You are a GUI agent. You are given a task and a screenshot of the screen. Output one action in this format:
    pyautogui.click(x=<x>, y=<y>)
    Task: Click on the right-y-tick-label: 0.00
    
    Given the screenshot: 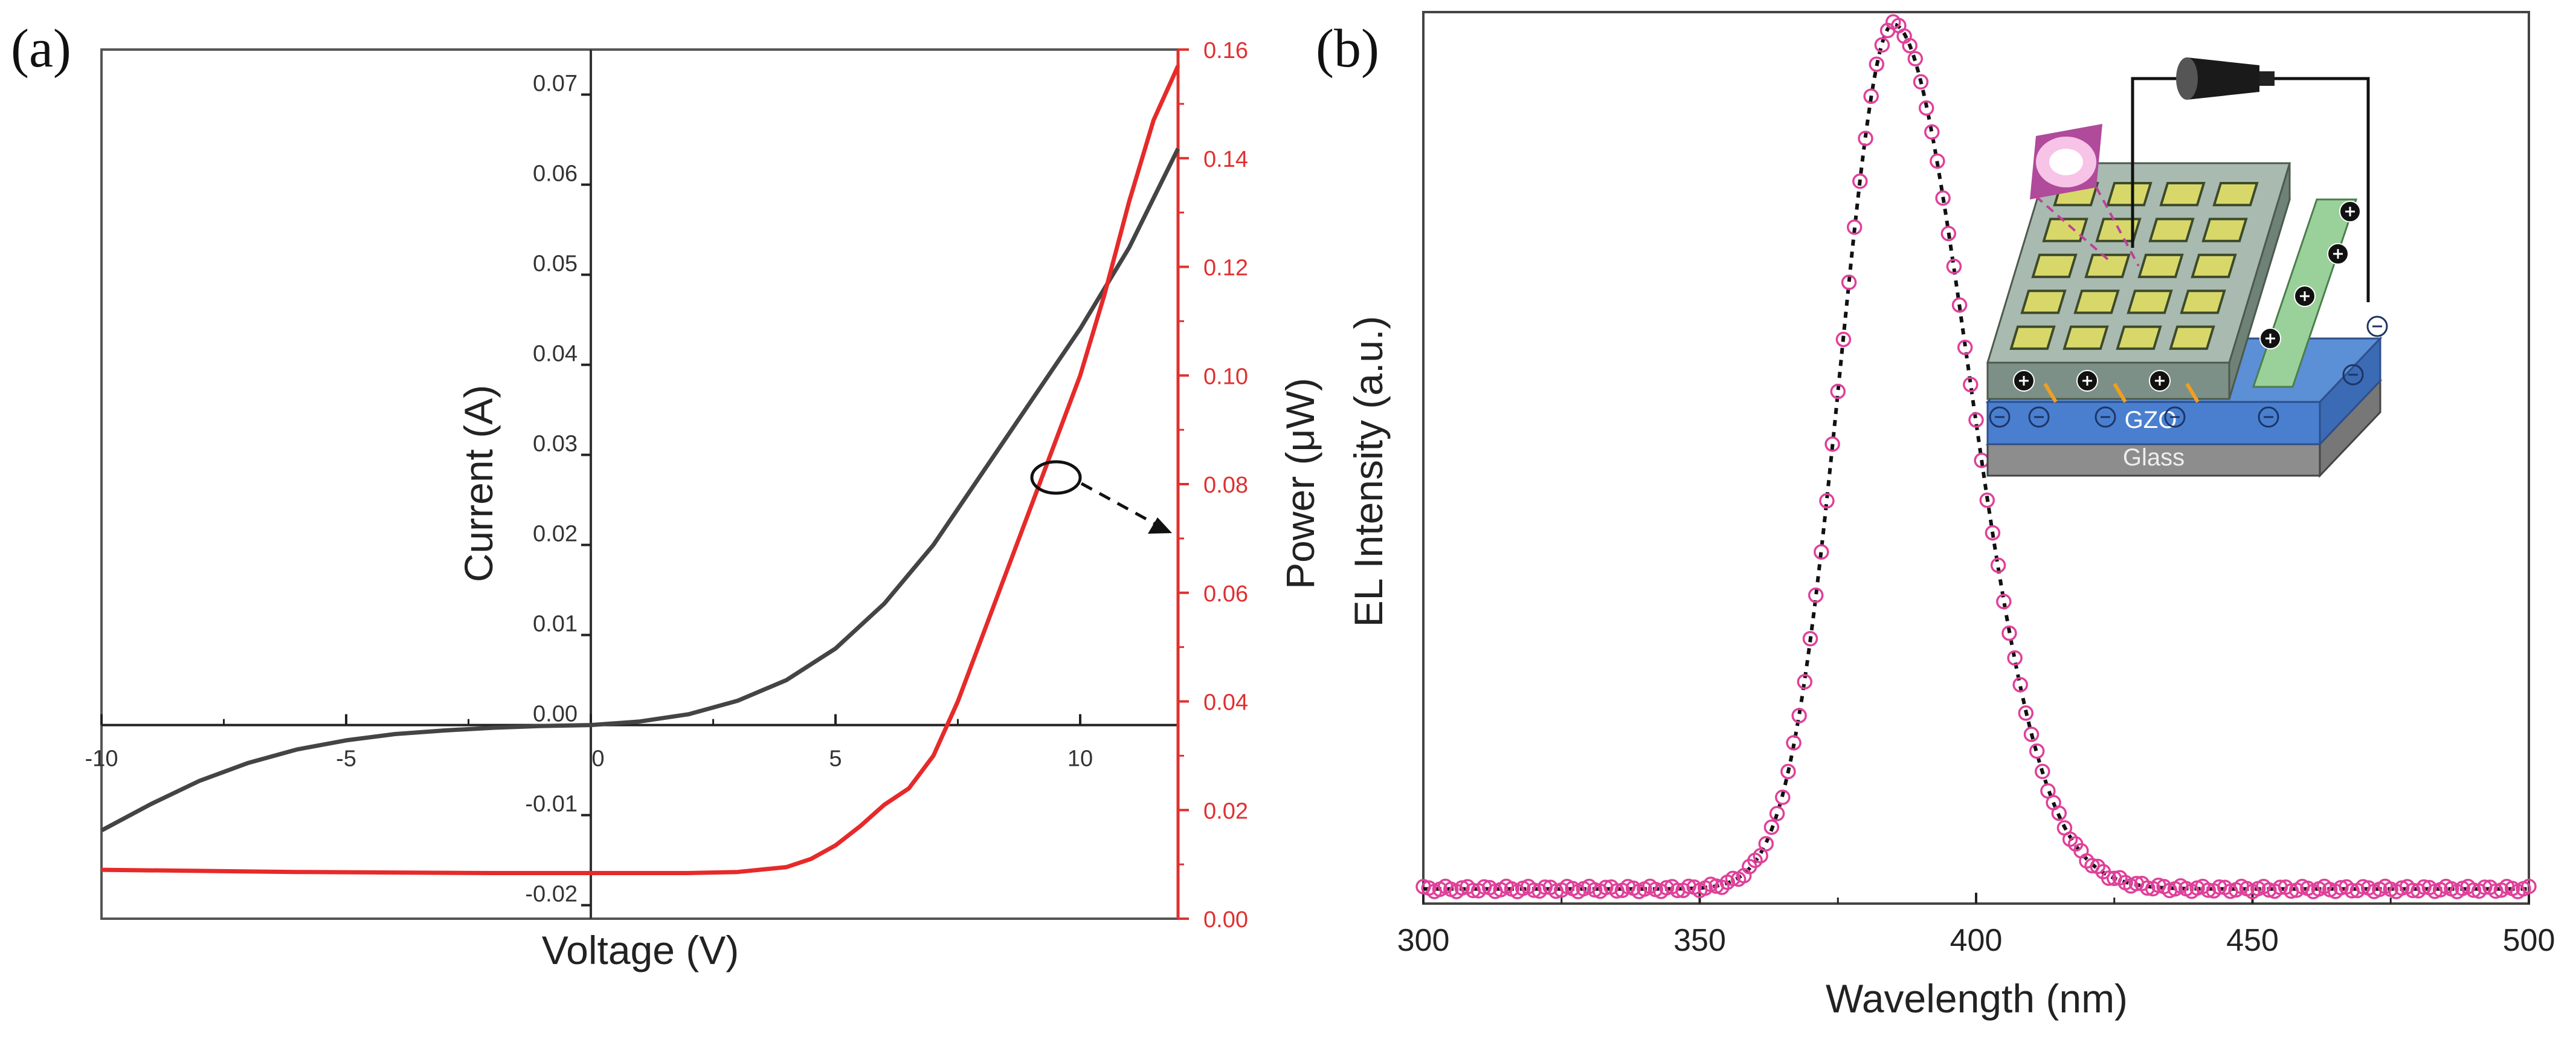 What is the action you would take?
    pyautogui.click(x=1225, y=920)
    